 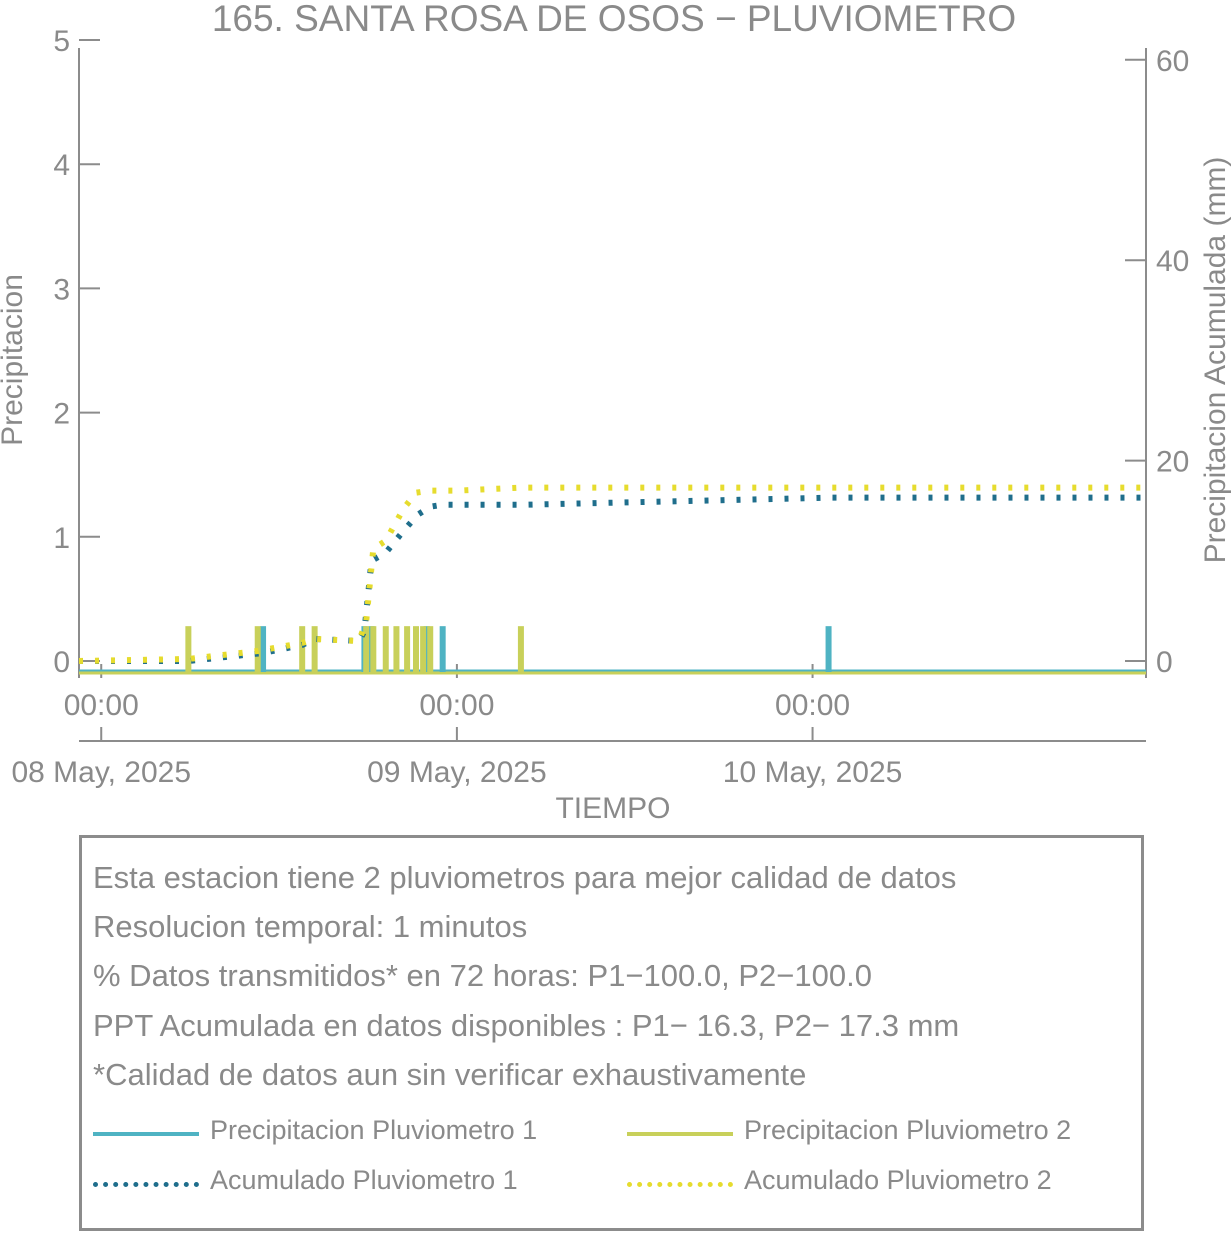 I want to click on right-tick-label: 0, so click(x=1164, y=662).